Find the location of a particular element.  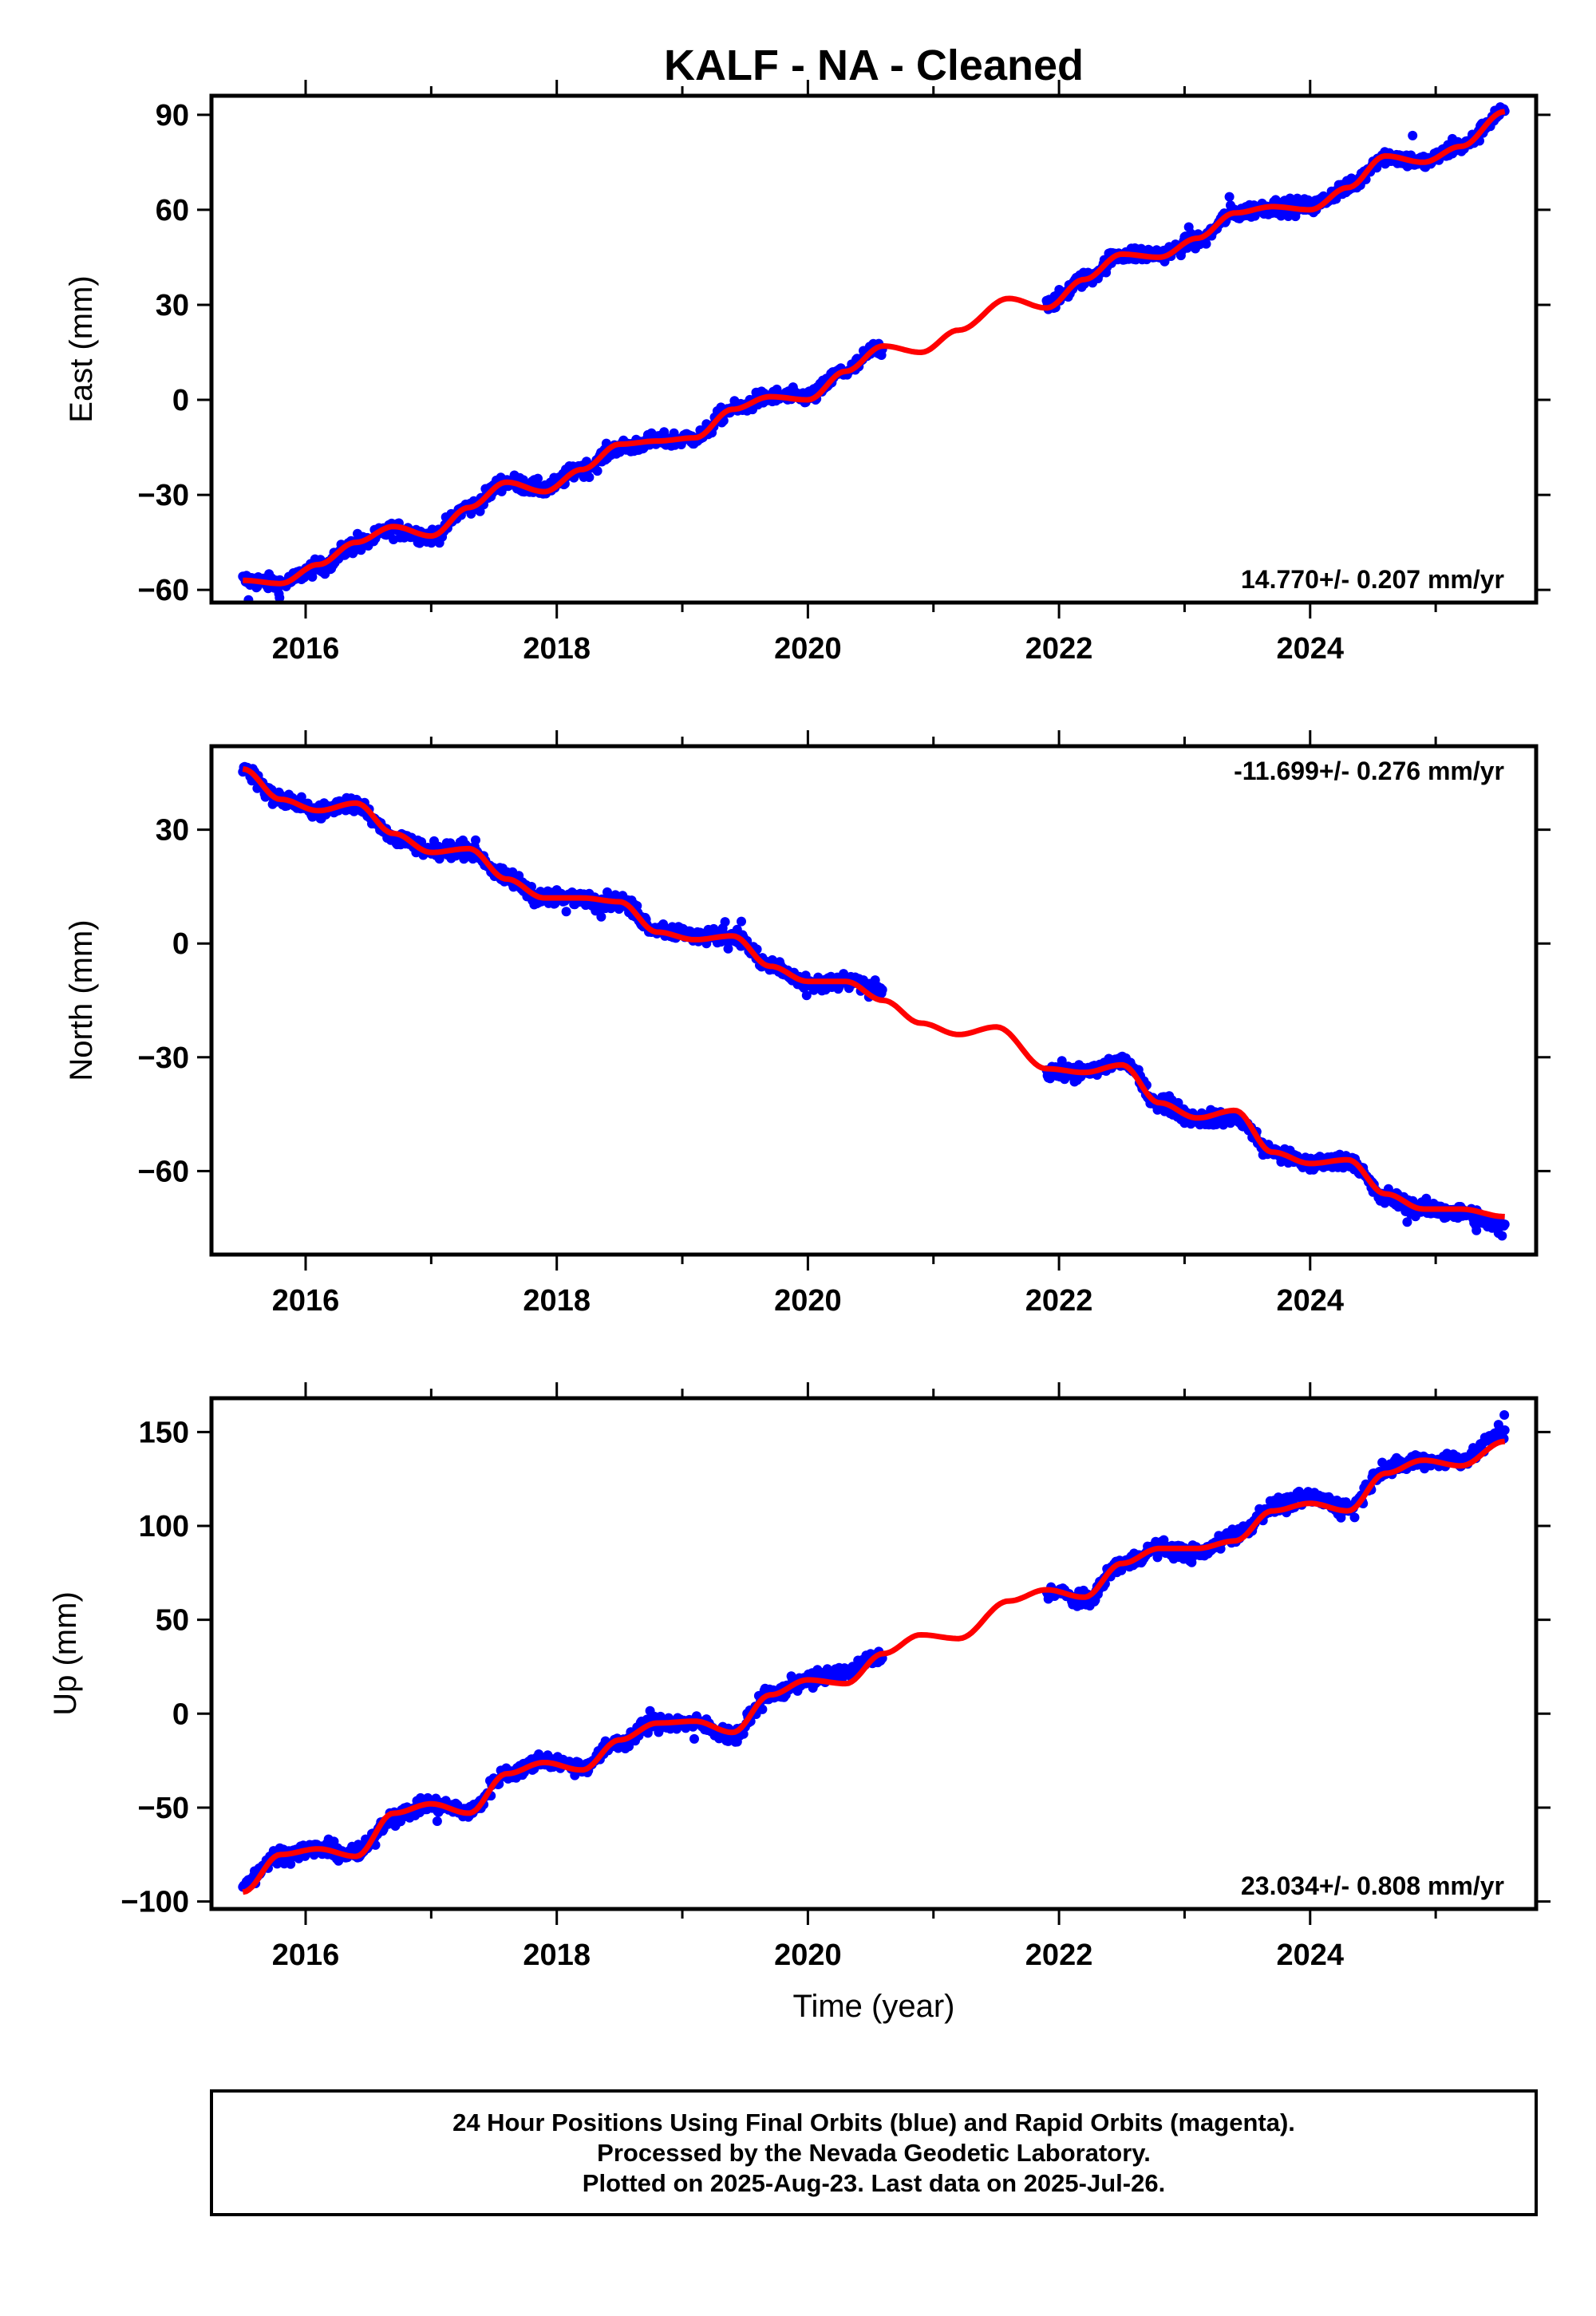

velocity-rate-label: 14.770+/- 0.207 mm/yr is located at coordinates (1372, 579).